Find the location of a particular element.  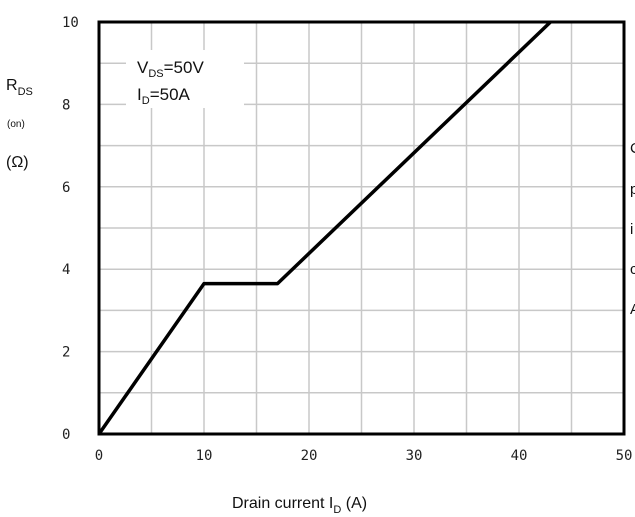

x-tick-label-40: 40 is located at coordinates (519, 456).